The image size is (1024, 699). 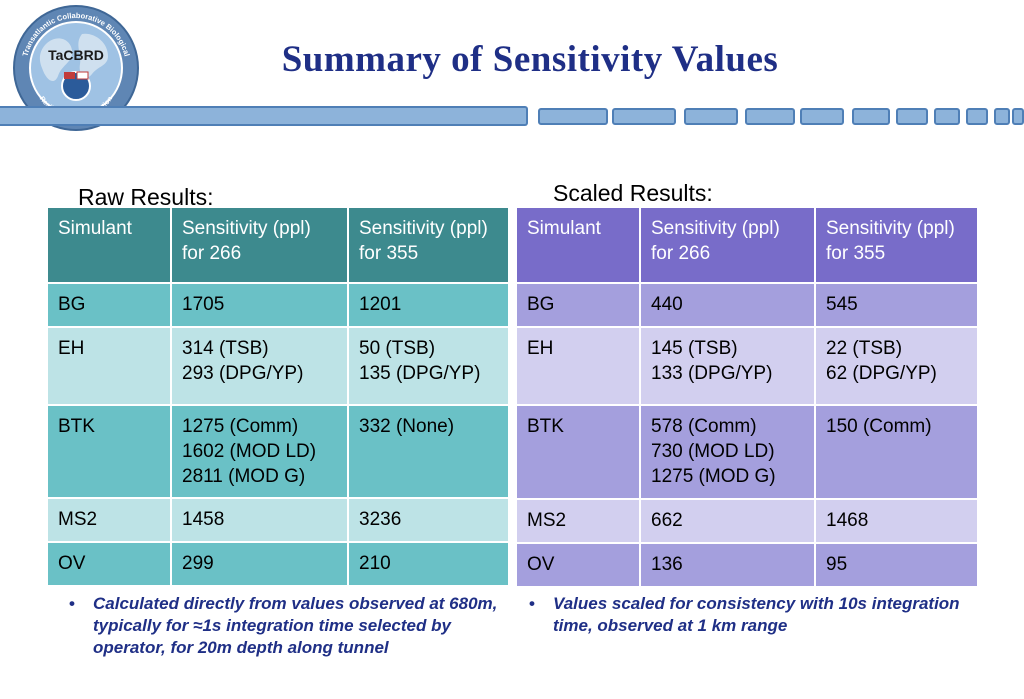 What do you see at coordinates (259, 305) in the screenshot?
I see `sensitivity-266-cell: 1705` at bounding box center [259, 305].